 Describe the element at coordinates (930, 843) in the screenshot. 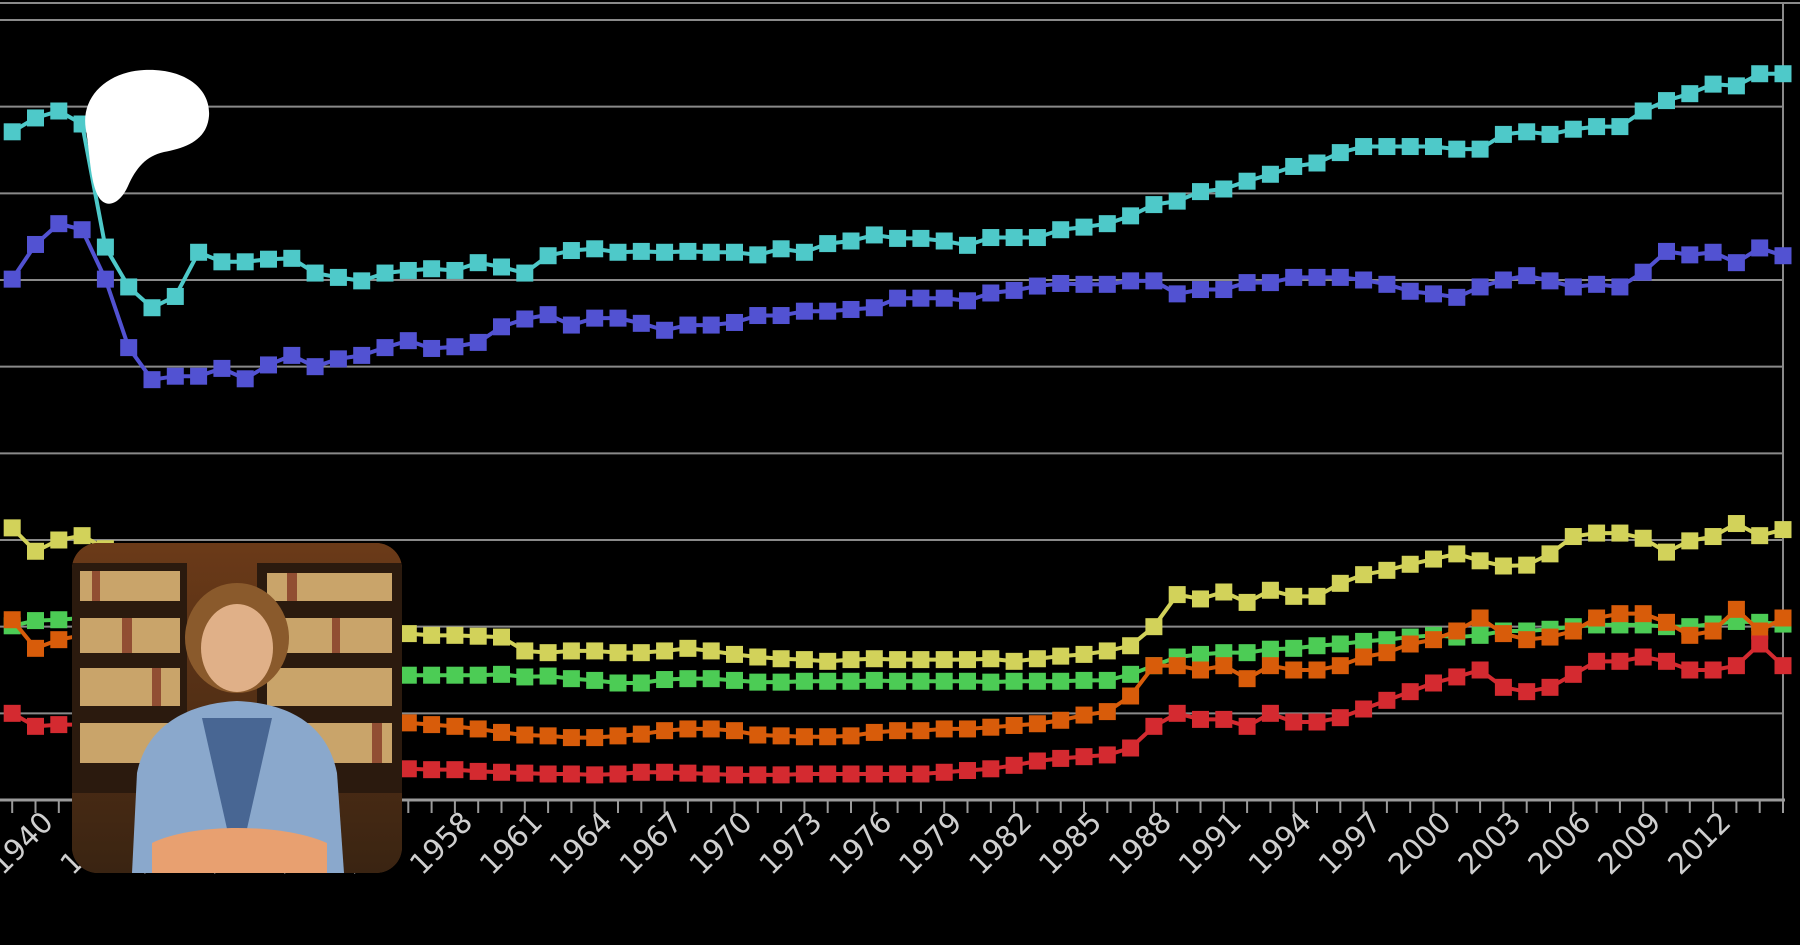

I see `x-tick-label: 1979` at that location.